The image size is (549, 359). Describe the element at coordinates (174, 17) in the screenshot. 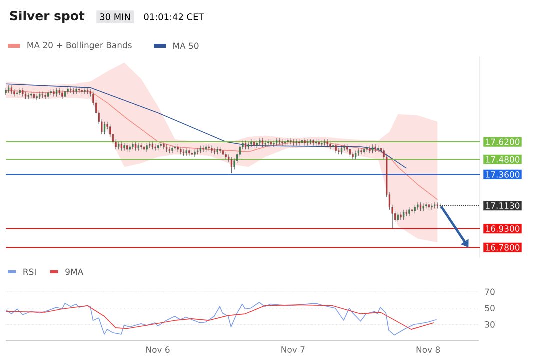

I see `text: 01:01:42 CET` at that location.